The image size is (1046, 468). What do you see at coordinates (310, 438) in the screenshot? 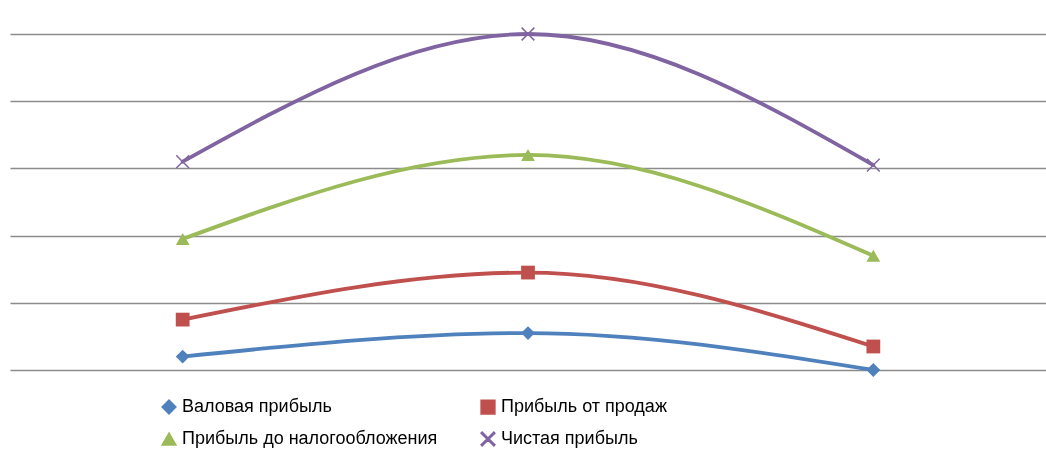
I see `legend-label: Прибыль до налогообложения` at bounding box center [310, 438].